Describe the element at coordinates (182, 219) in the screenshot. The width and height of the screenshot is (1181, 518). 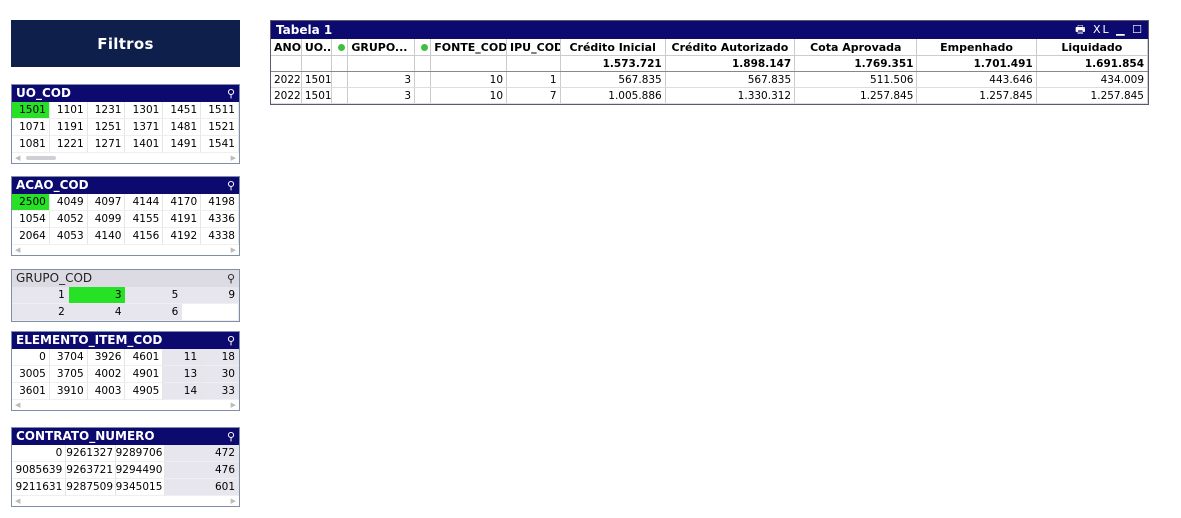
I see `listbox-value: 4191` at that location.